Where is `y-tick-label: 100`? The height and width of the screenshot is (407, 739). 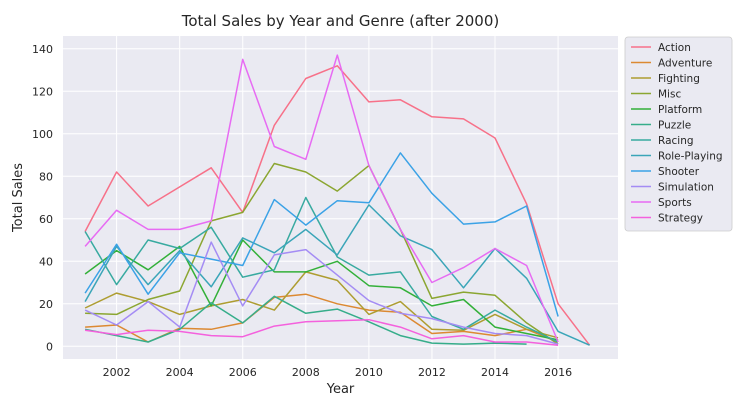 y-tick-label: 100 is located at coordinates (42, 134).